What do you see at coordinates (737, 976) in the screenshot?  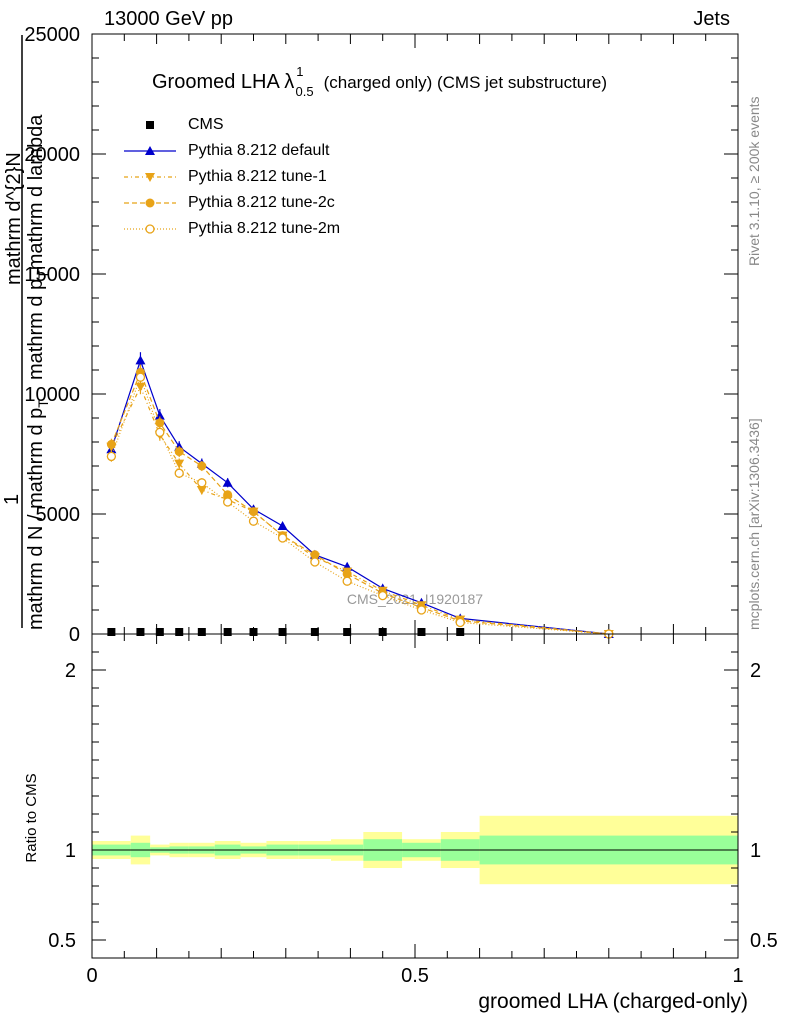 I see `x-tick-label: 1` at bounding box center [737, 976].